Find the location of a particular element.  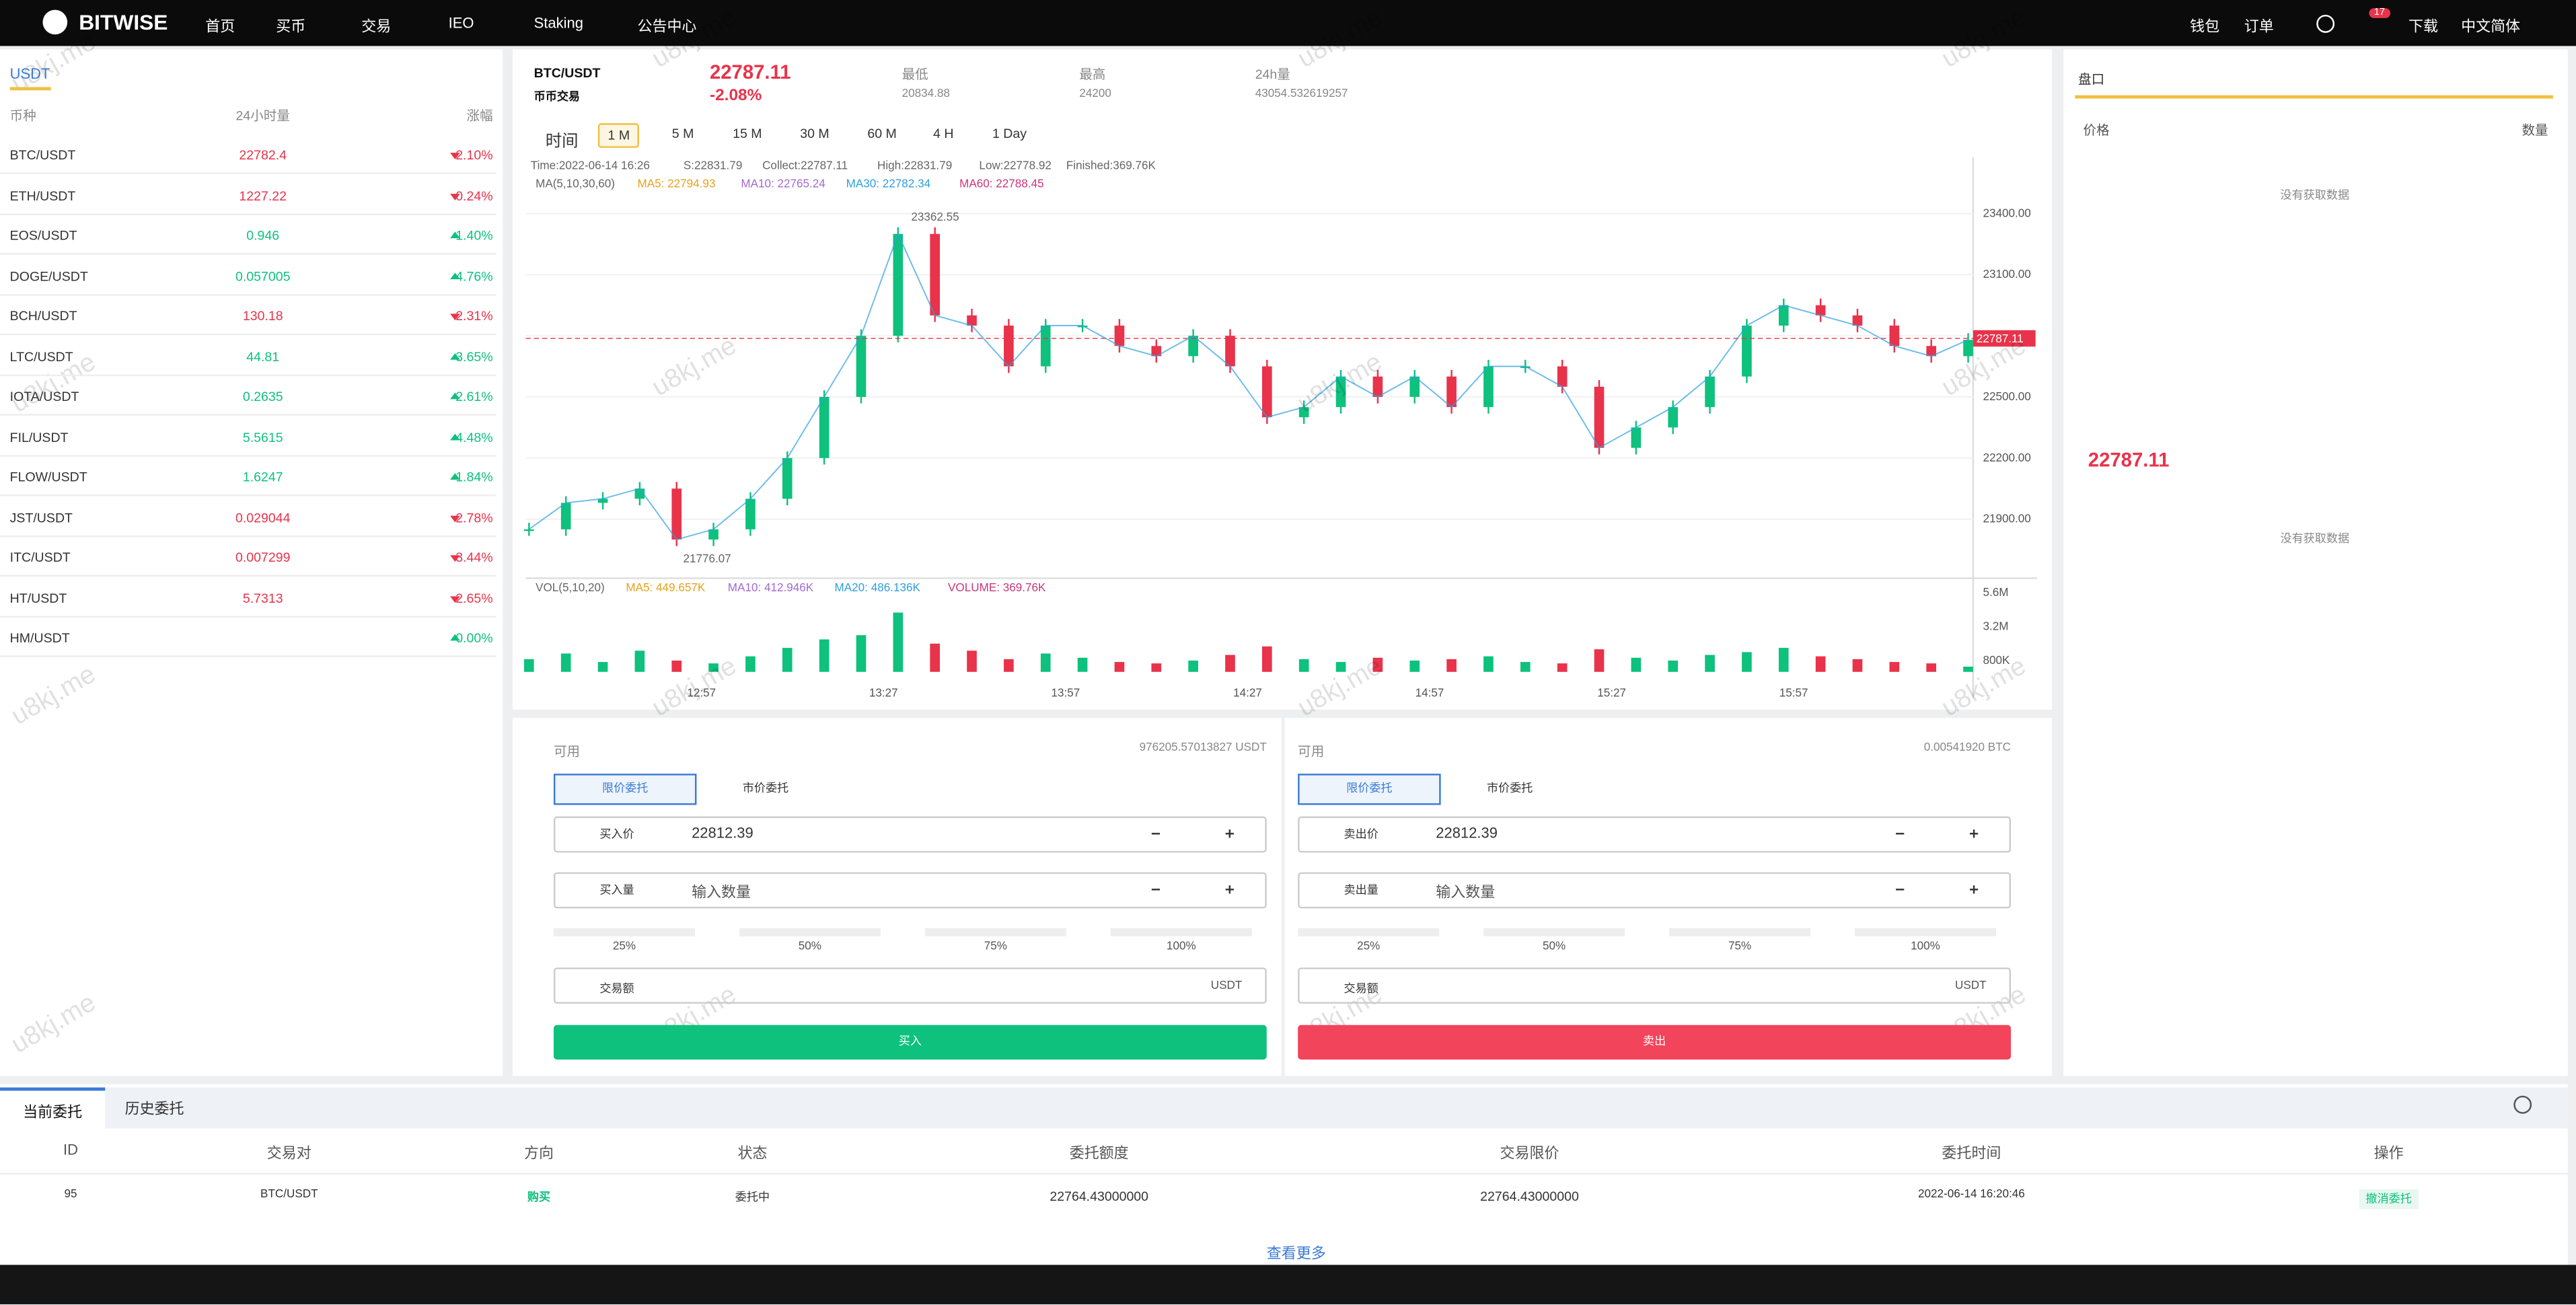

nav-right: 订单 is located at coordinates (2259, 26).